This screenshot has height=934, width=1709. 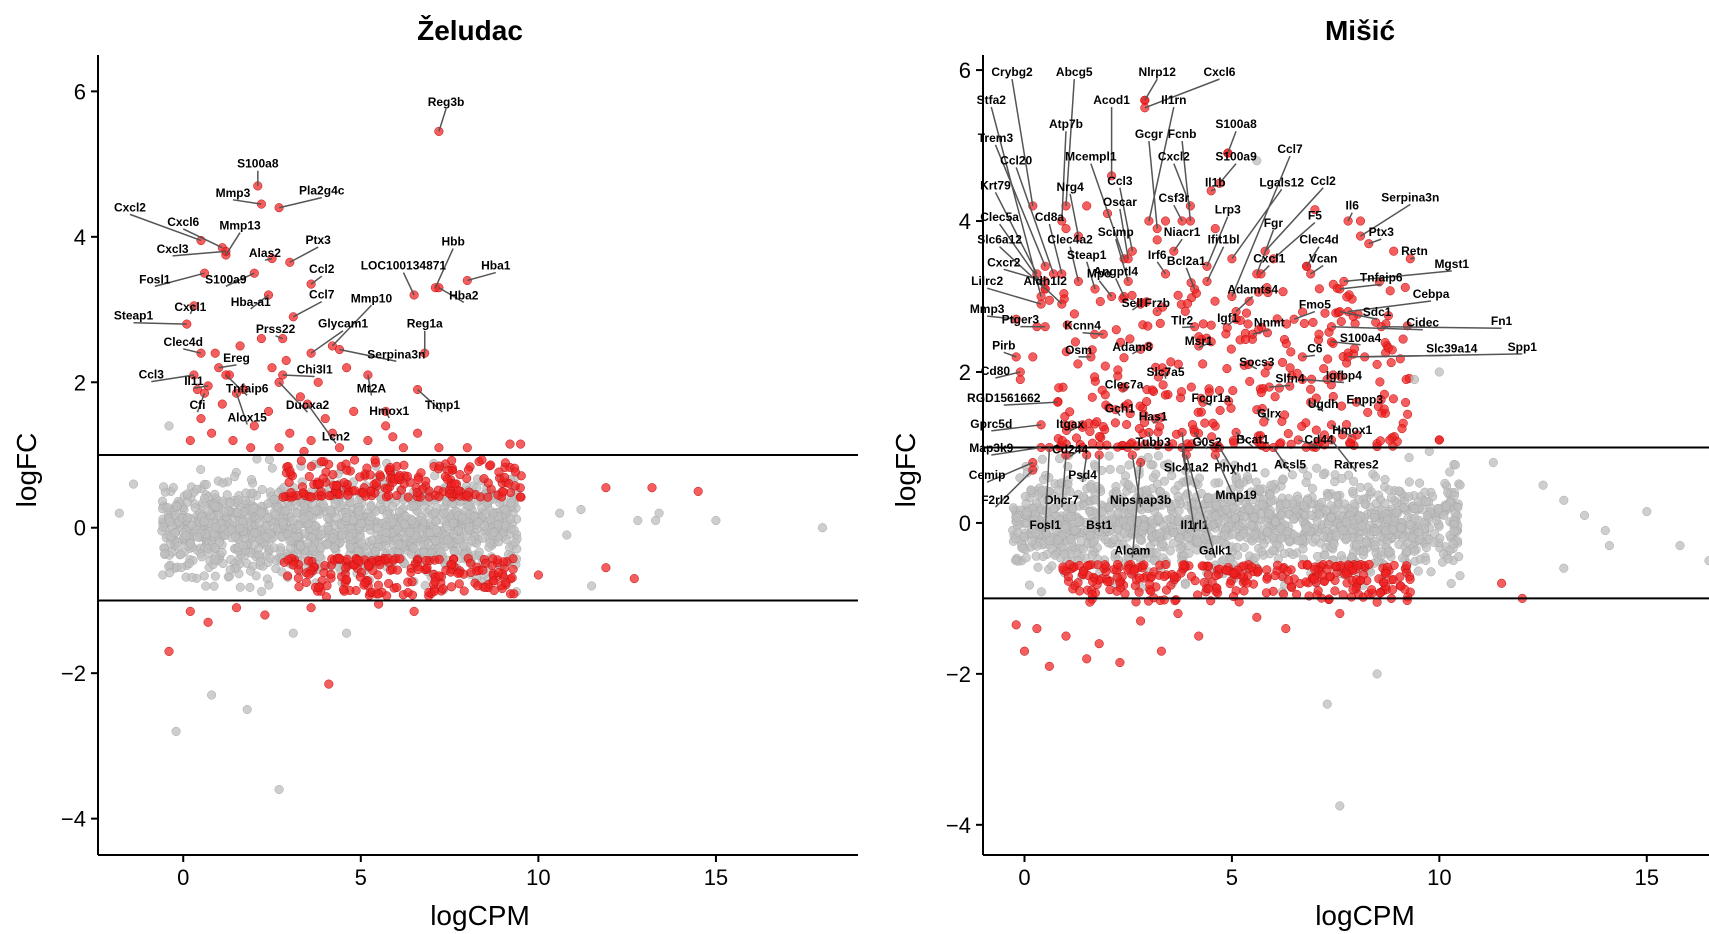 I want to click on gene-label: Acsl5, so click(x=1290, y=465).